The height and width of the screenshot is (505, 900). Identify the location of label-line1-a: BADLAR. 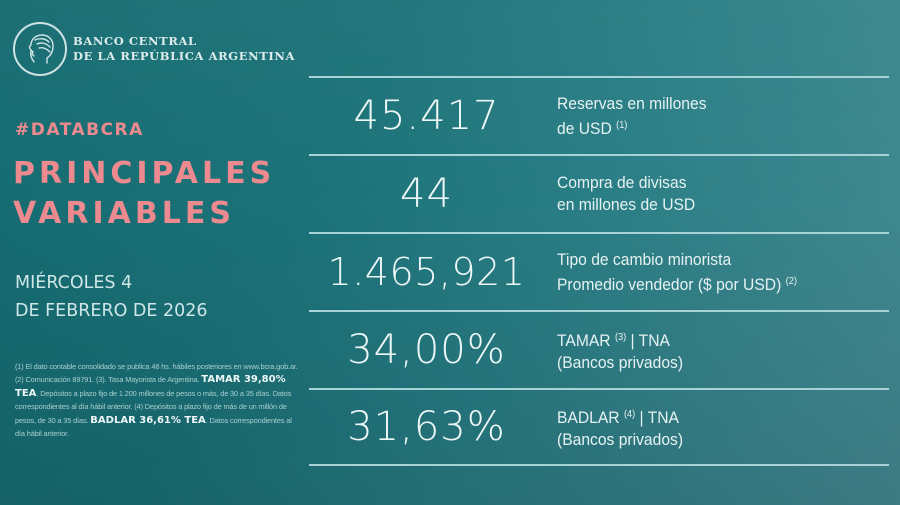
(588, 417).